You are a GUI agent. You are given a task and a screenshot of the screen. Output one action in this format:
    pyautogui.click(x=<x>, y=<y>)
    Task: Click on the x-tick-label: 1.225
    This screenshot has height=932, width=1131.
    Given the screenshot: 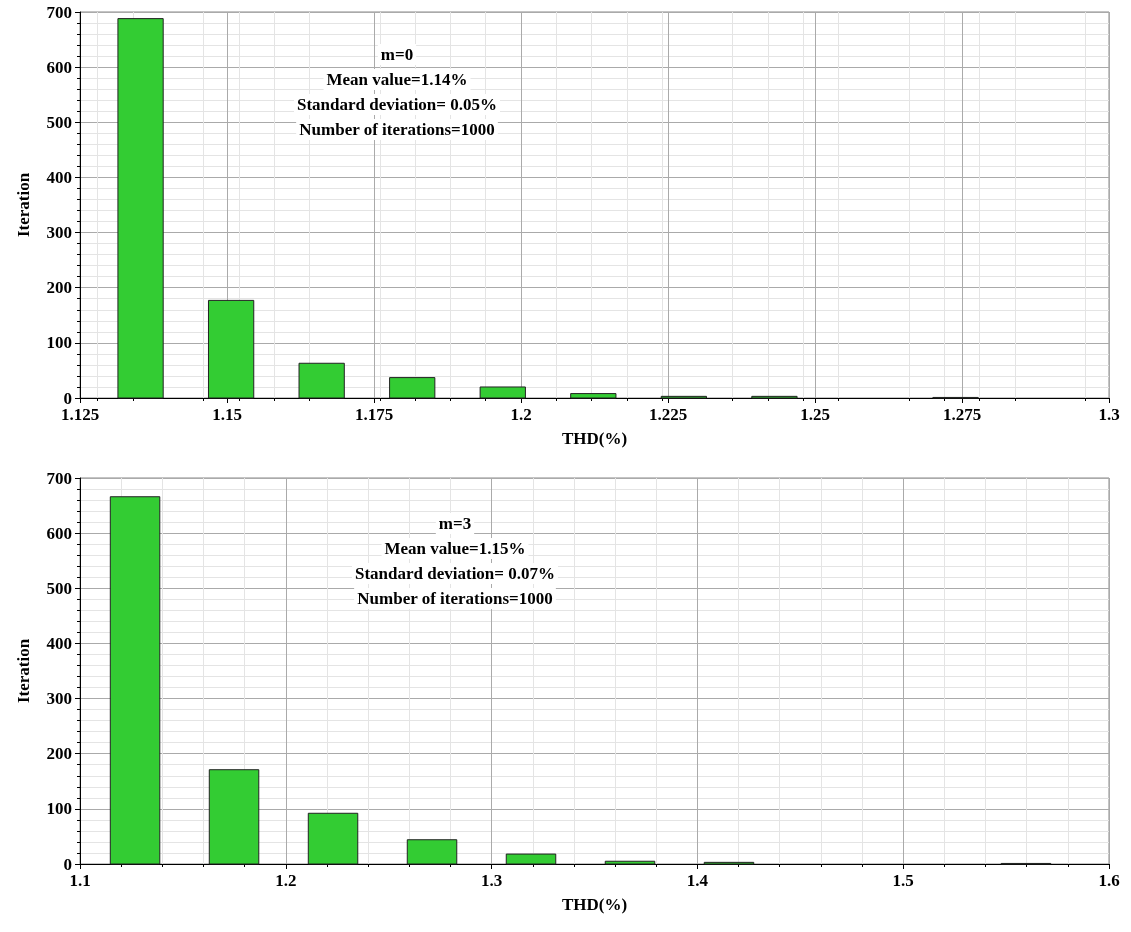 What is the action you would take?
    pyautogui.click(x=668, y=414)
    